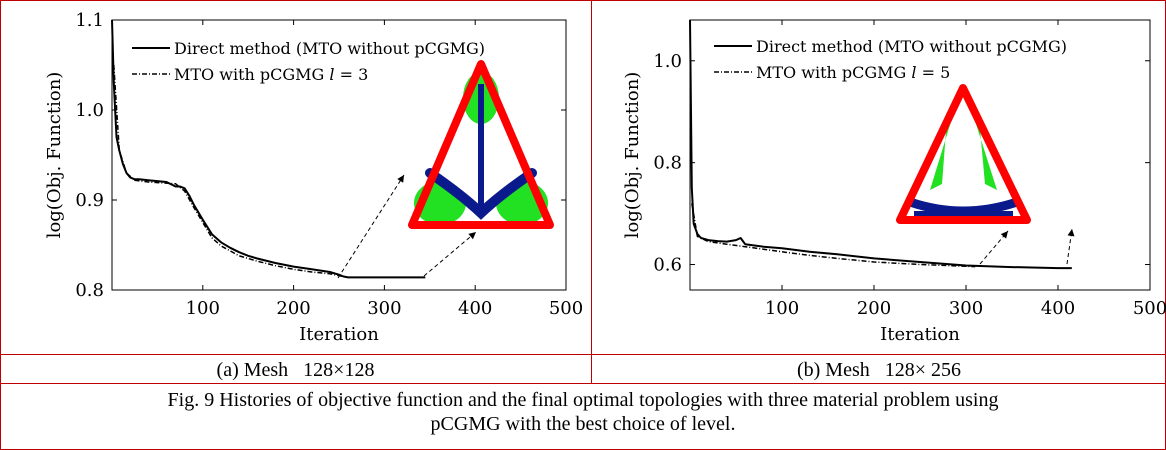 Image resolution: width=1166 pixels, height=450 pixels. Describe the element at coordinates (583, 354) in the screenshot. I see `caption-row-top-line` at that location.